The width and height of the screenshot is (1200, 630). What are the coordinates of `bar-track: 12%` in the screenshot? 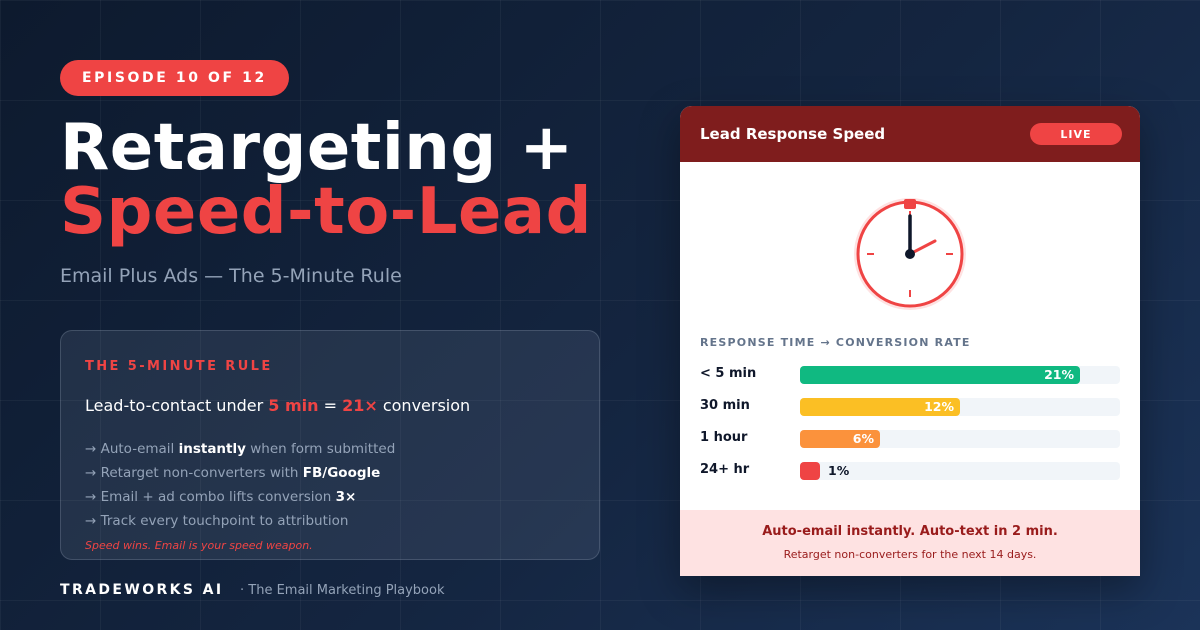 It's located at (960, 407).